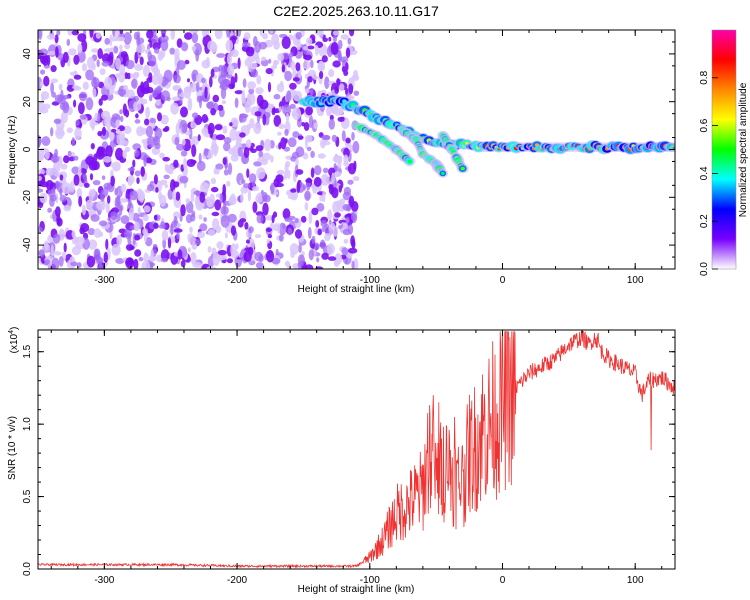  I want to click on x-tick-label: -200, so click(237, 580).